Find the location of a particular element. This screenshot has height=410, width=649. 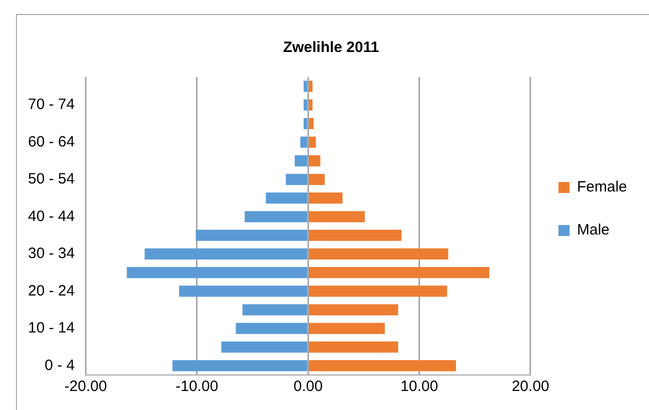

x-tick-label: 20.00 is located at coordinates (531, 387).